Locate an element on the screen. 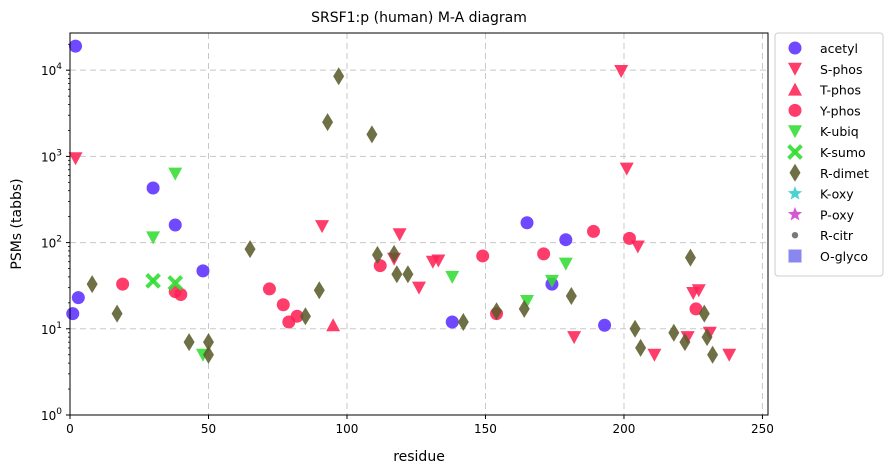 The image size is (889, 474). x-tick-label: 100 is located at coordinates (347, 429).